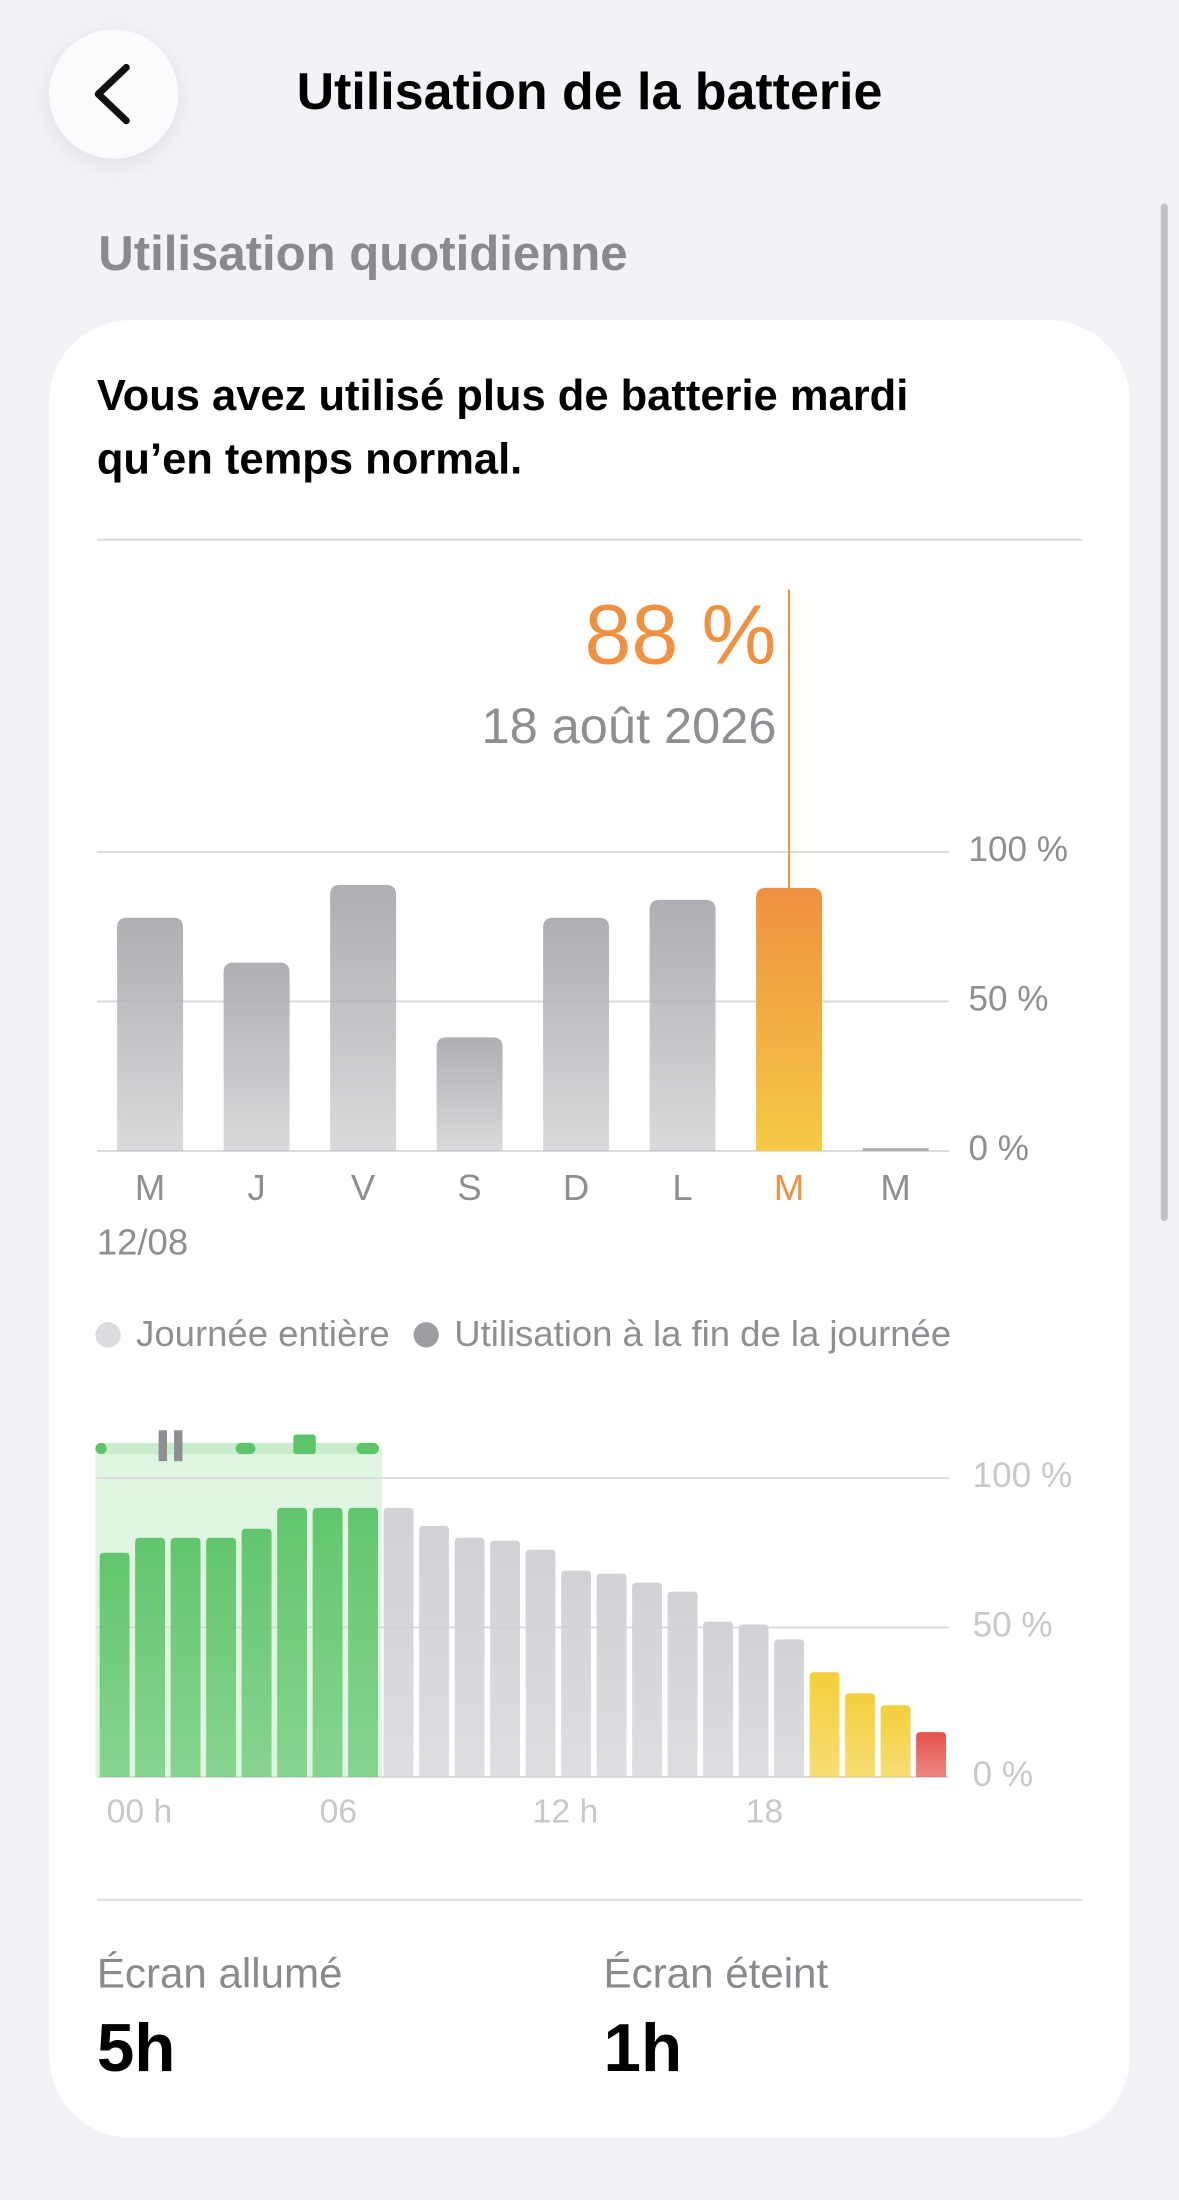 Image resolution: width=1179 pixels, height=2200 pixels. Describe the element at coordinates (702, 1333) in the screenshot. I see `legend-label: Utilisation à la fin de la journée` at that location.